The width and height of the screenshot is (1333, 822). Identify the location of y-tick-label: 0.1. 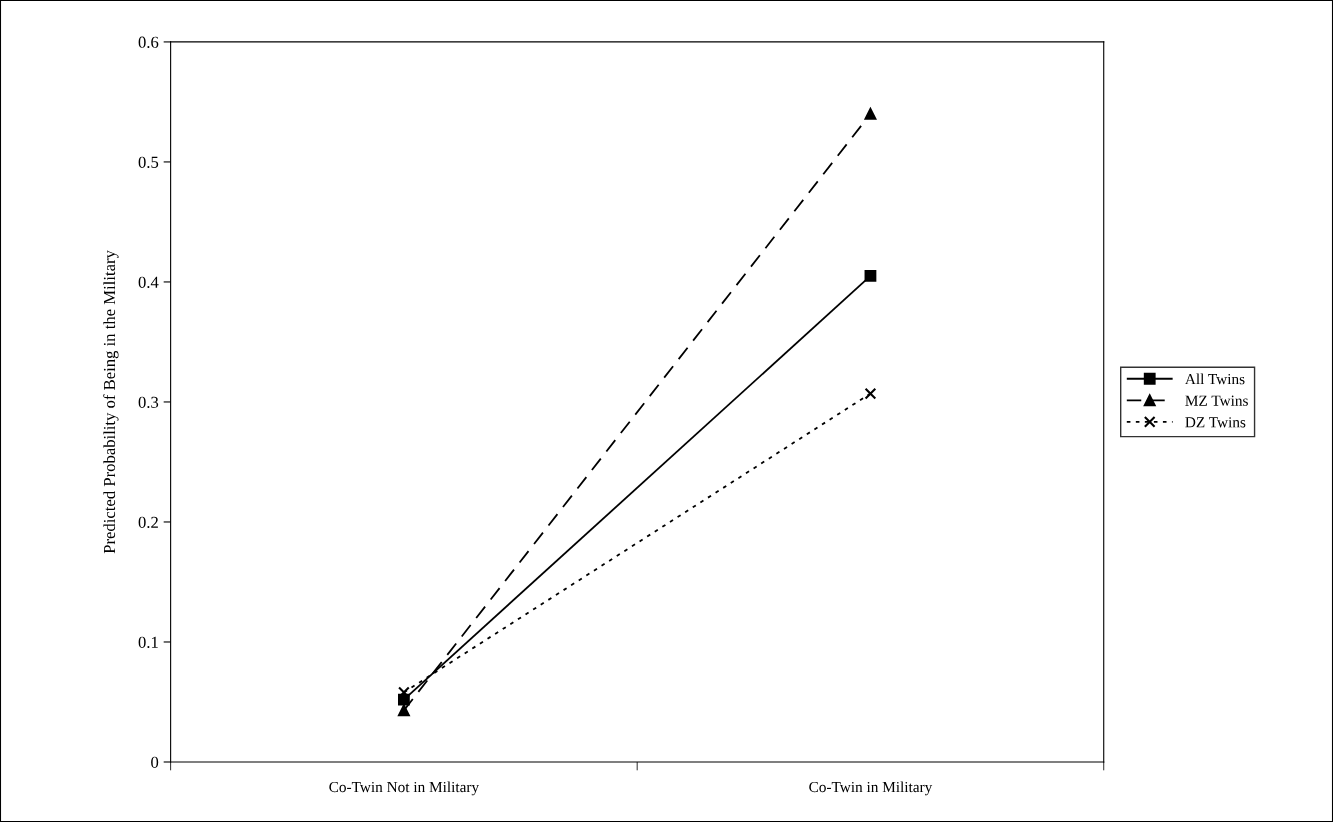
(148, 642).